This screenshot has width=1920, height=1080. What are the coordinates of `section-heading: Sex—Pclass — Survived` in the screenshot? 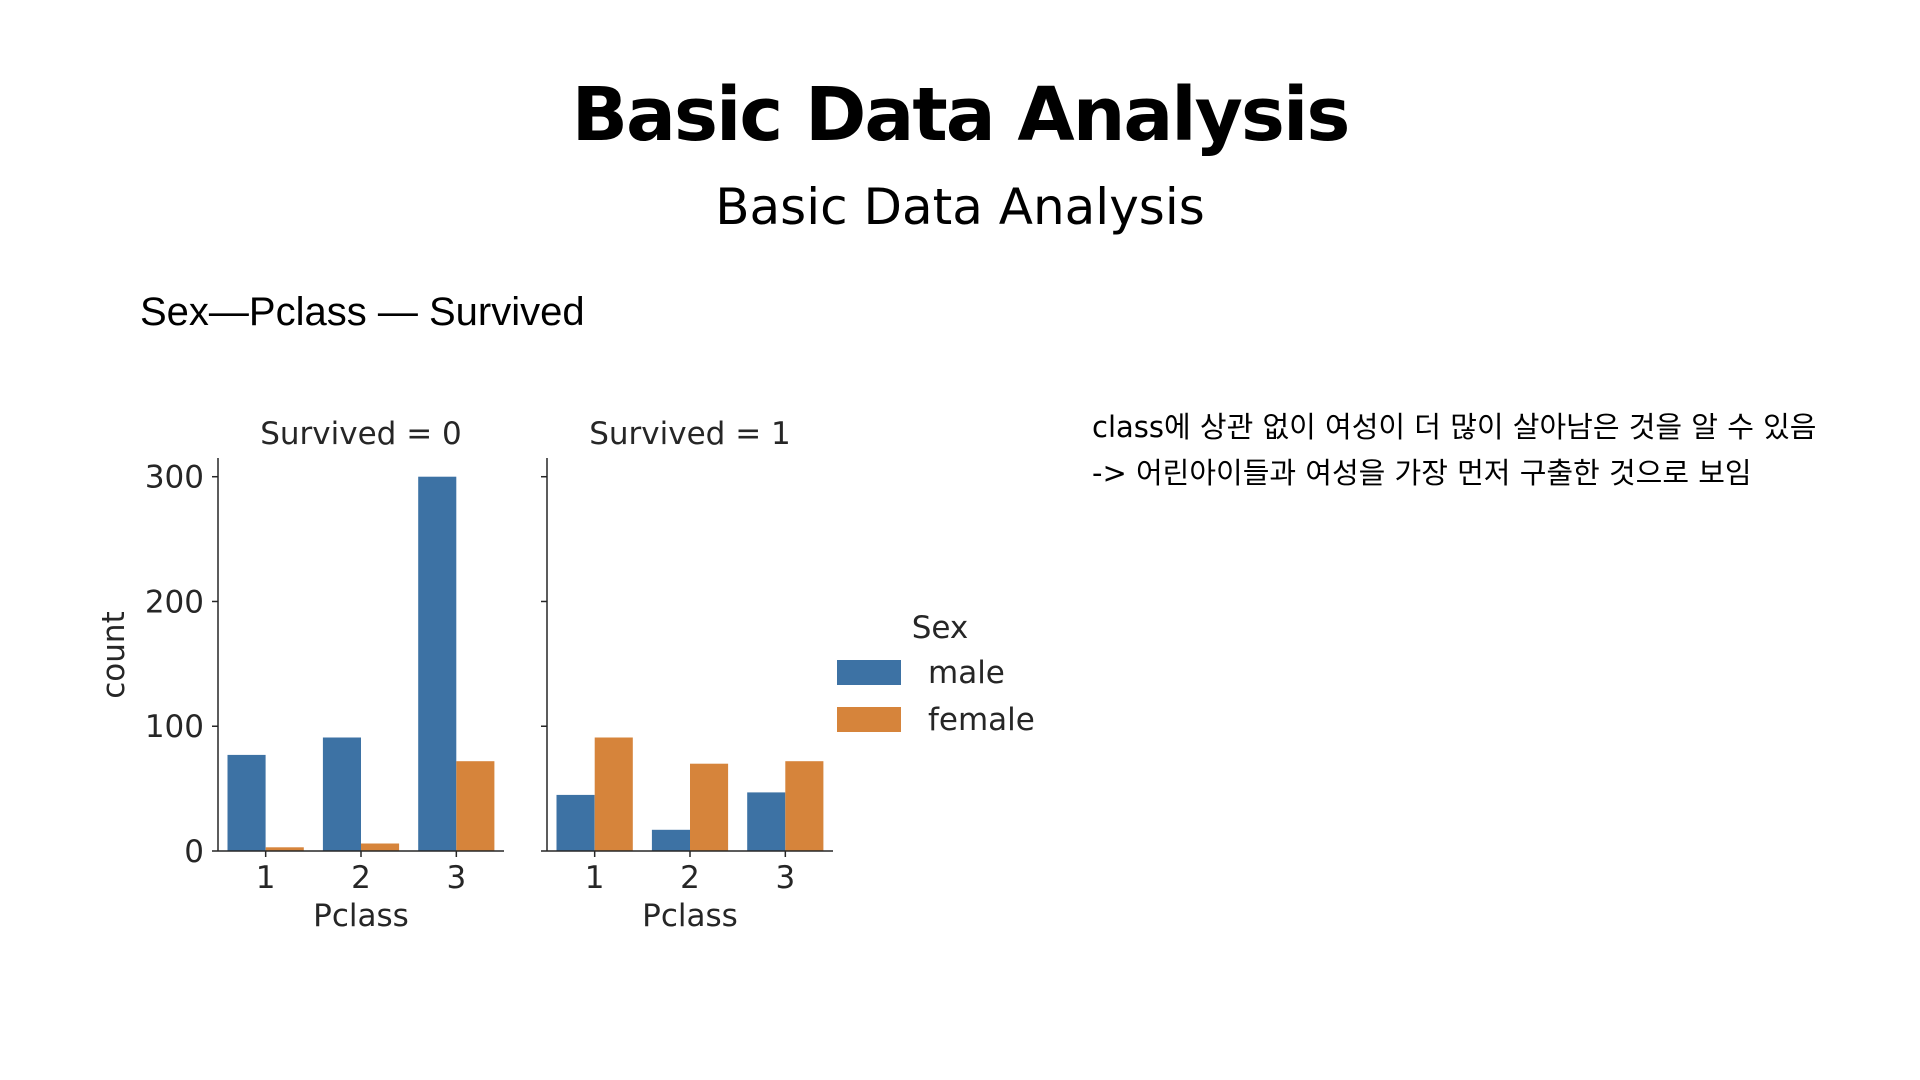 It's located at (362, 312).